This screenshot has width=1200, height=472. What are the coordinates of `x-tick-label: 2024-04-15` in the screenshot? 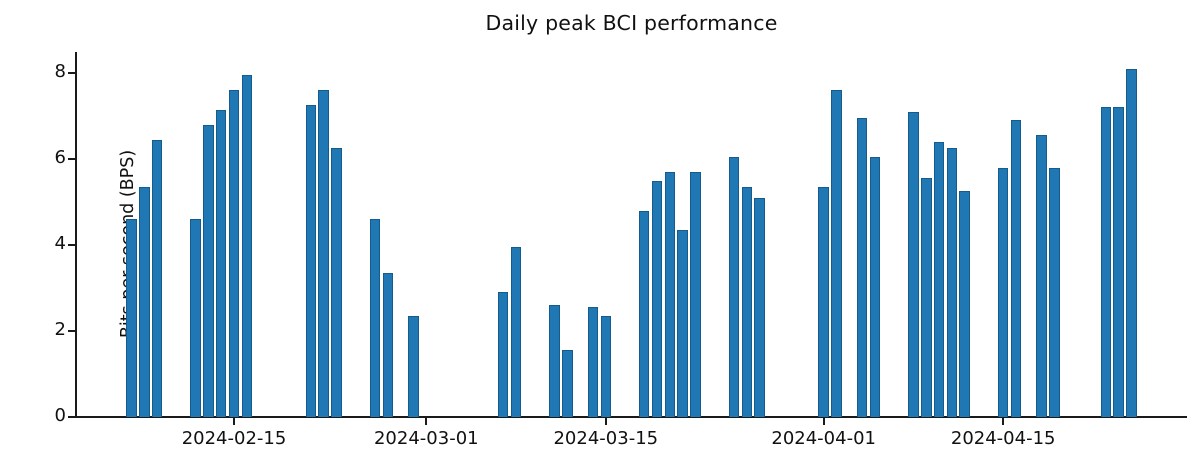 It's located at (1003, 438).